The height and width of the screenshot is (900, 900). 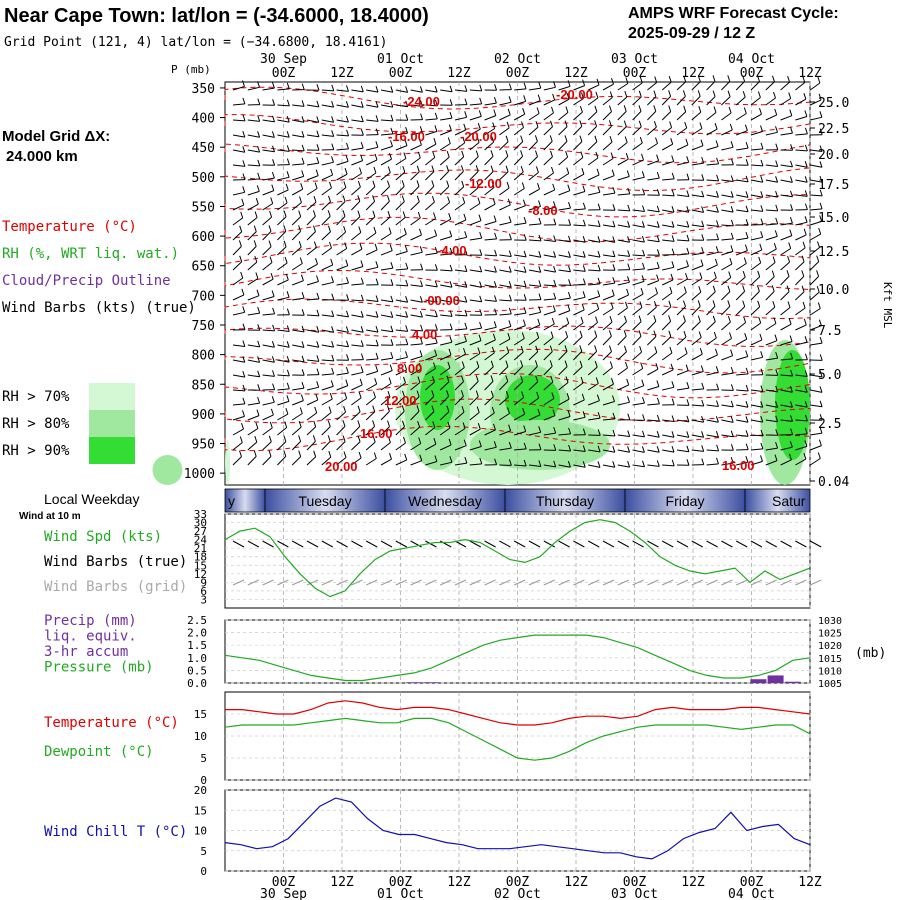 I want to click on wind-barb-grid, so click(x=386, y=582).